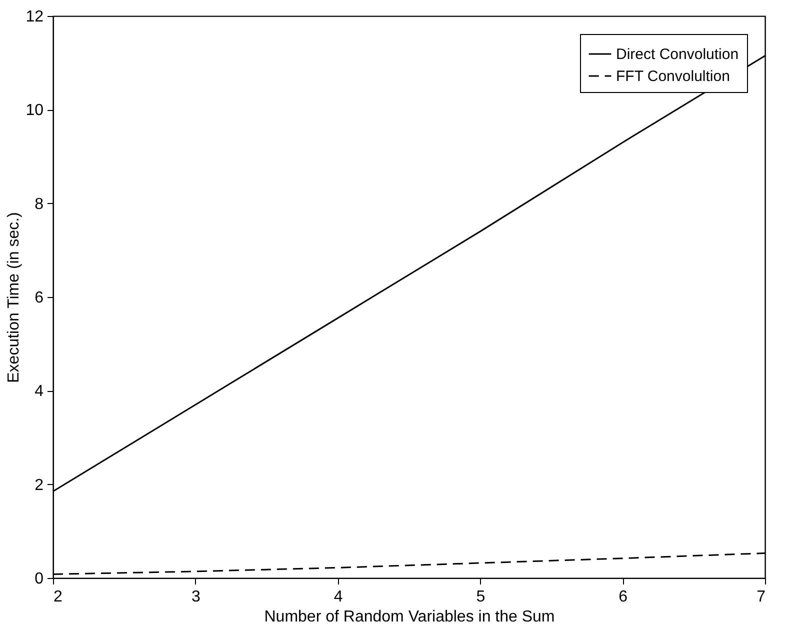 The width and height of the screenshot is (807, 642). What do you see at coordinates (39, 204) in the screenshot?
I see `y-tick-label: 8` at bounding box center [39, 204].